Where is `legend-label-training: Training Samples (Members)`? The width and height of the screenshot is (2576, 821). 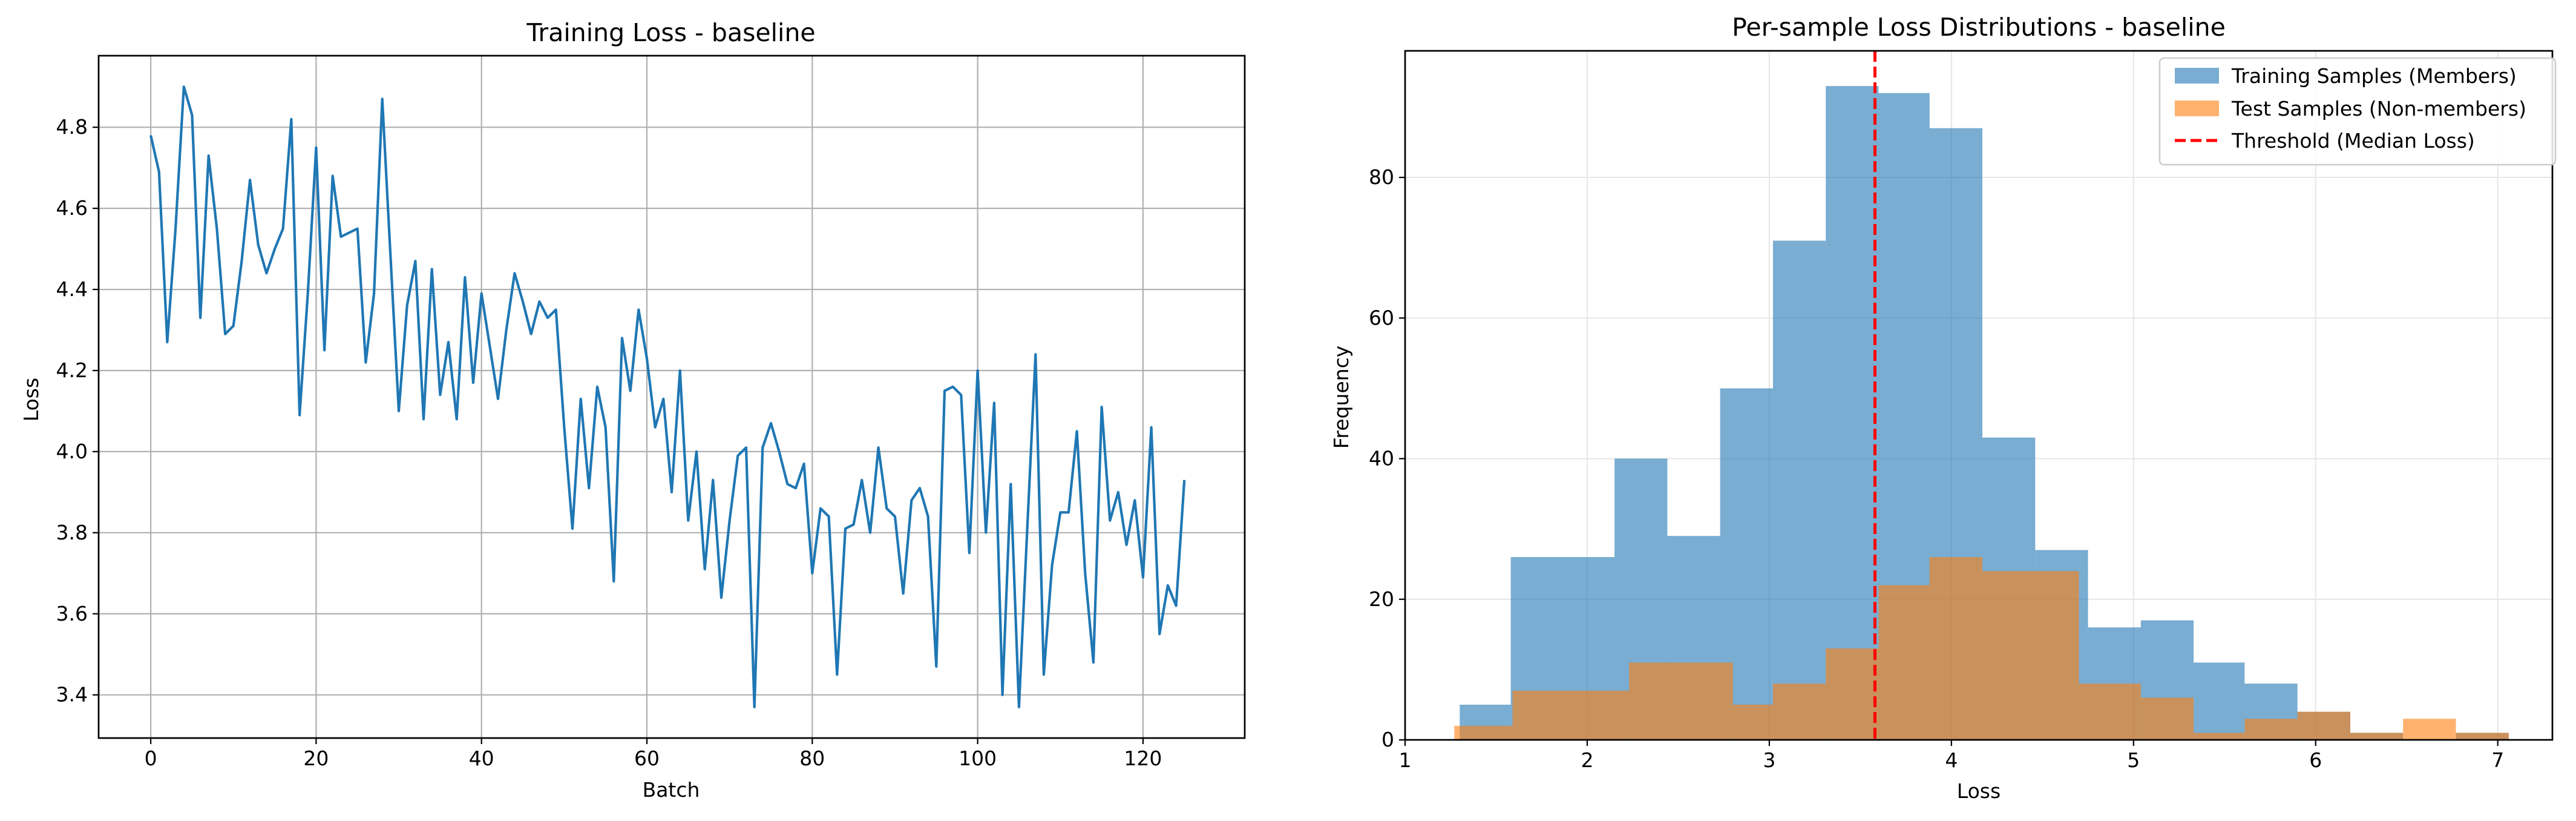 legend-label-training: Training Samples (Members) is located at coordinates (2374, 76).